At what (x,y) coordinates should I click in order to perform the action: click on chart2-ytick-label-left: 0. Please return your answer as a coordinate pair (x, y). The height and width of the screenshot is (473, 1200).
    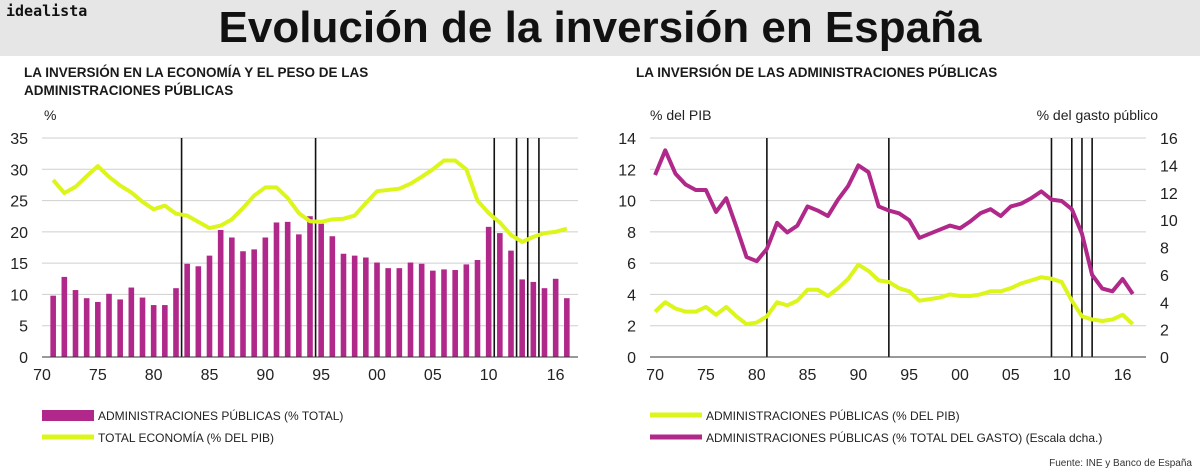
    Looking at the image, I should click on (631, 358).